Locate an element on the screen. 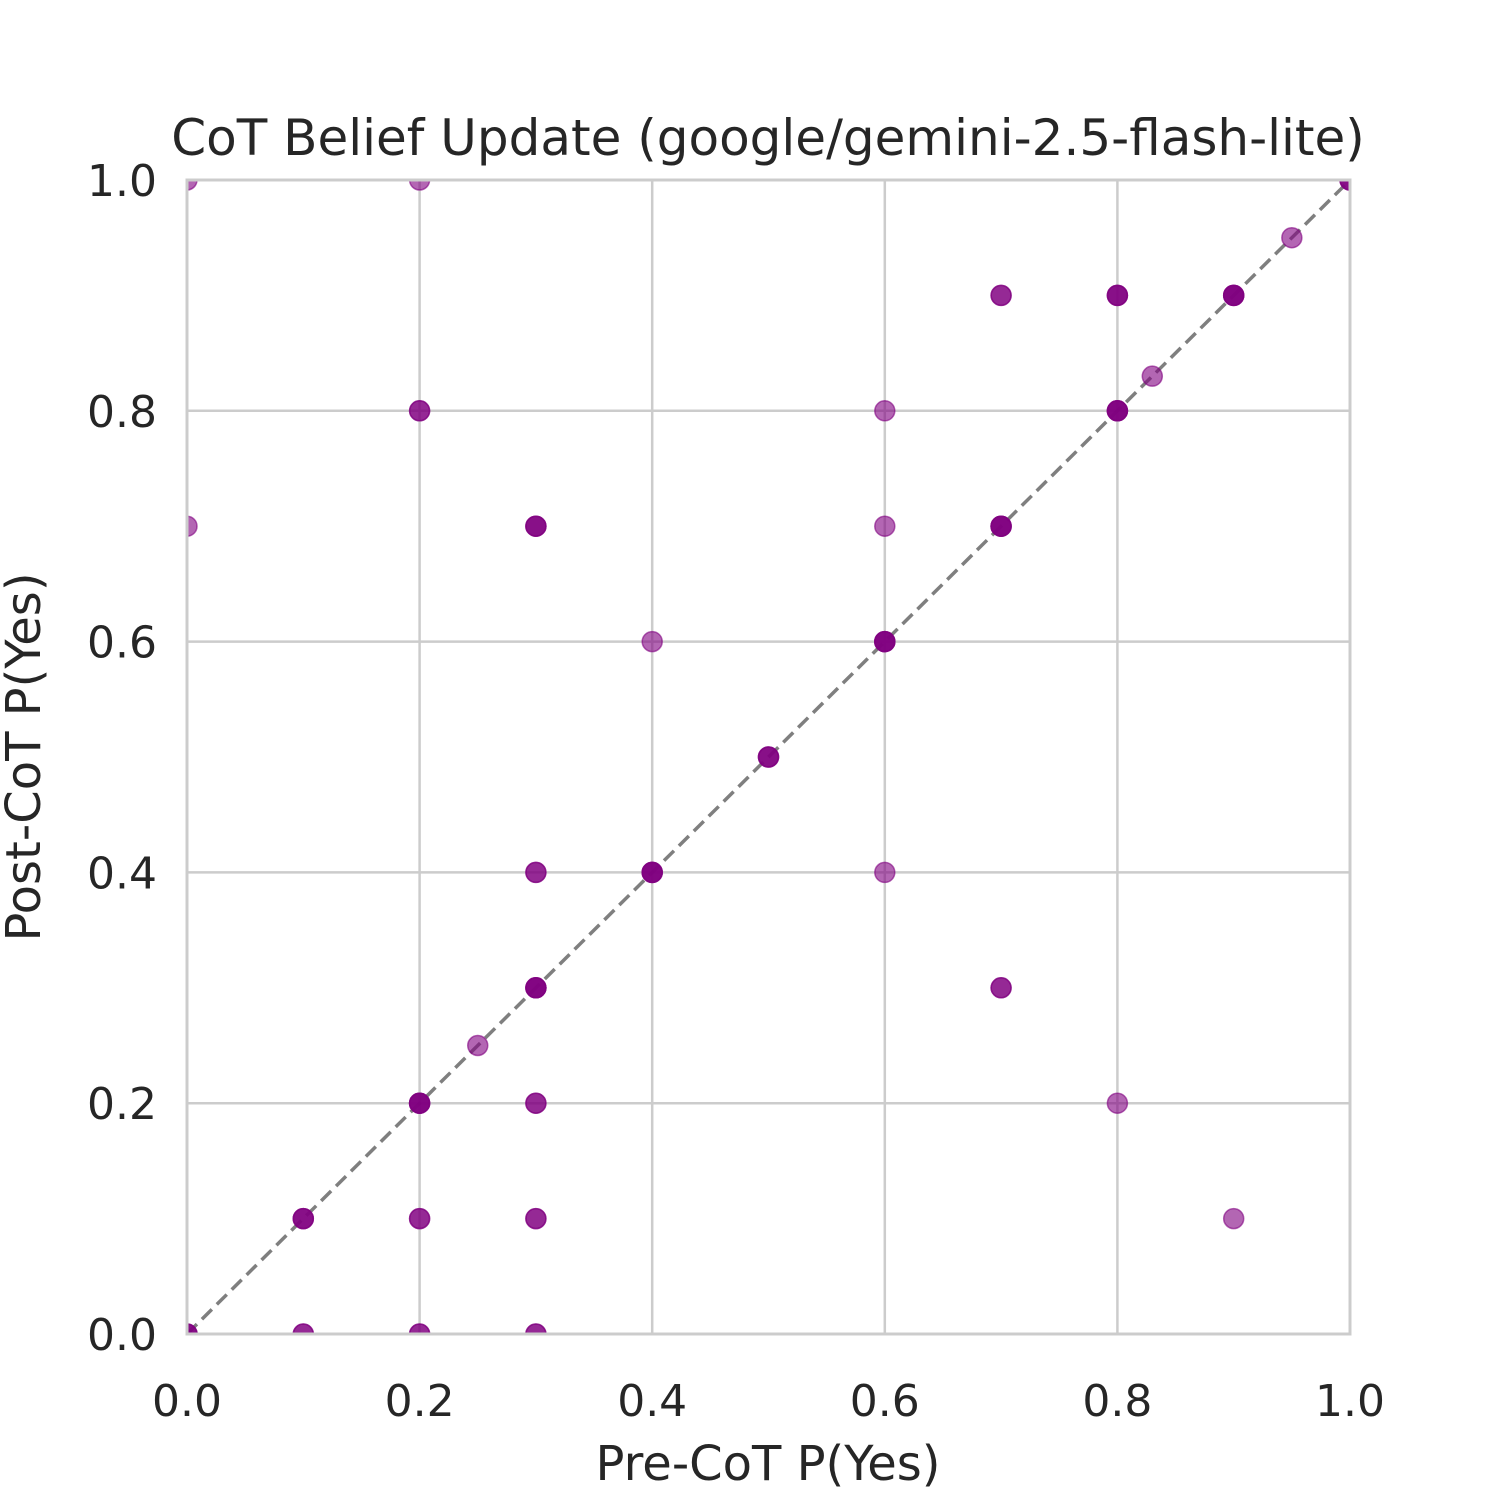  x-axis-label: Pre-CoT P(Yes) is located at coordinates (768, 1464).